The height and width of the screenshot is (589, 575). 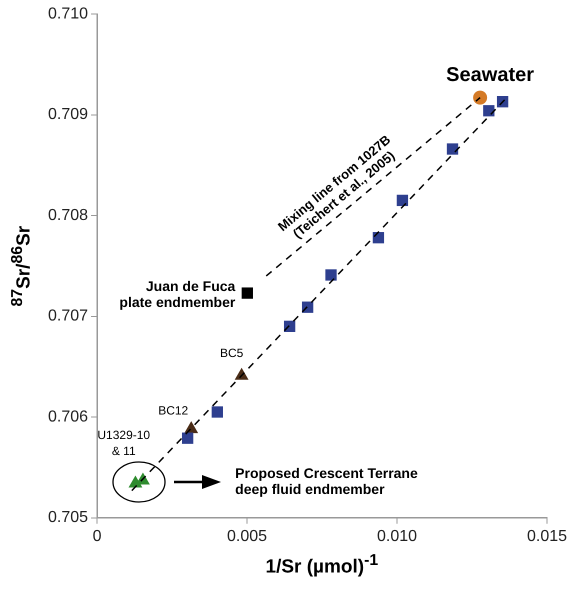 I want to click on x-tick-label: 0, so click(x=97, y=536).